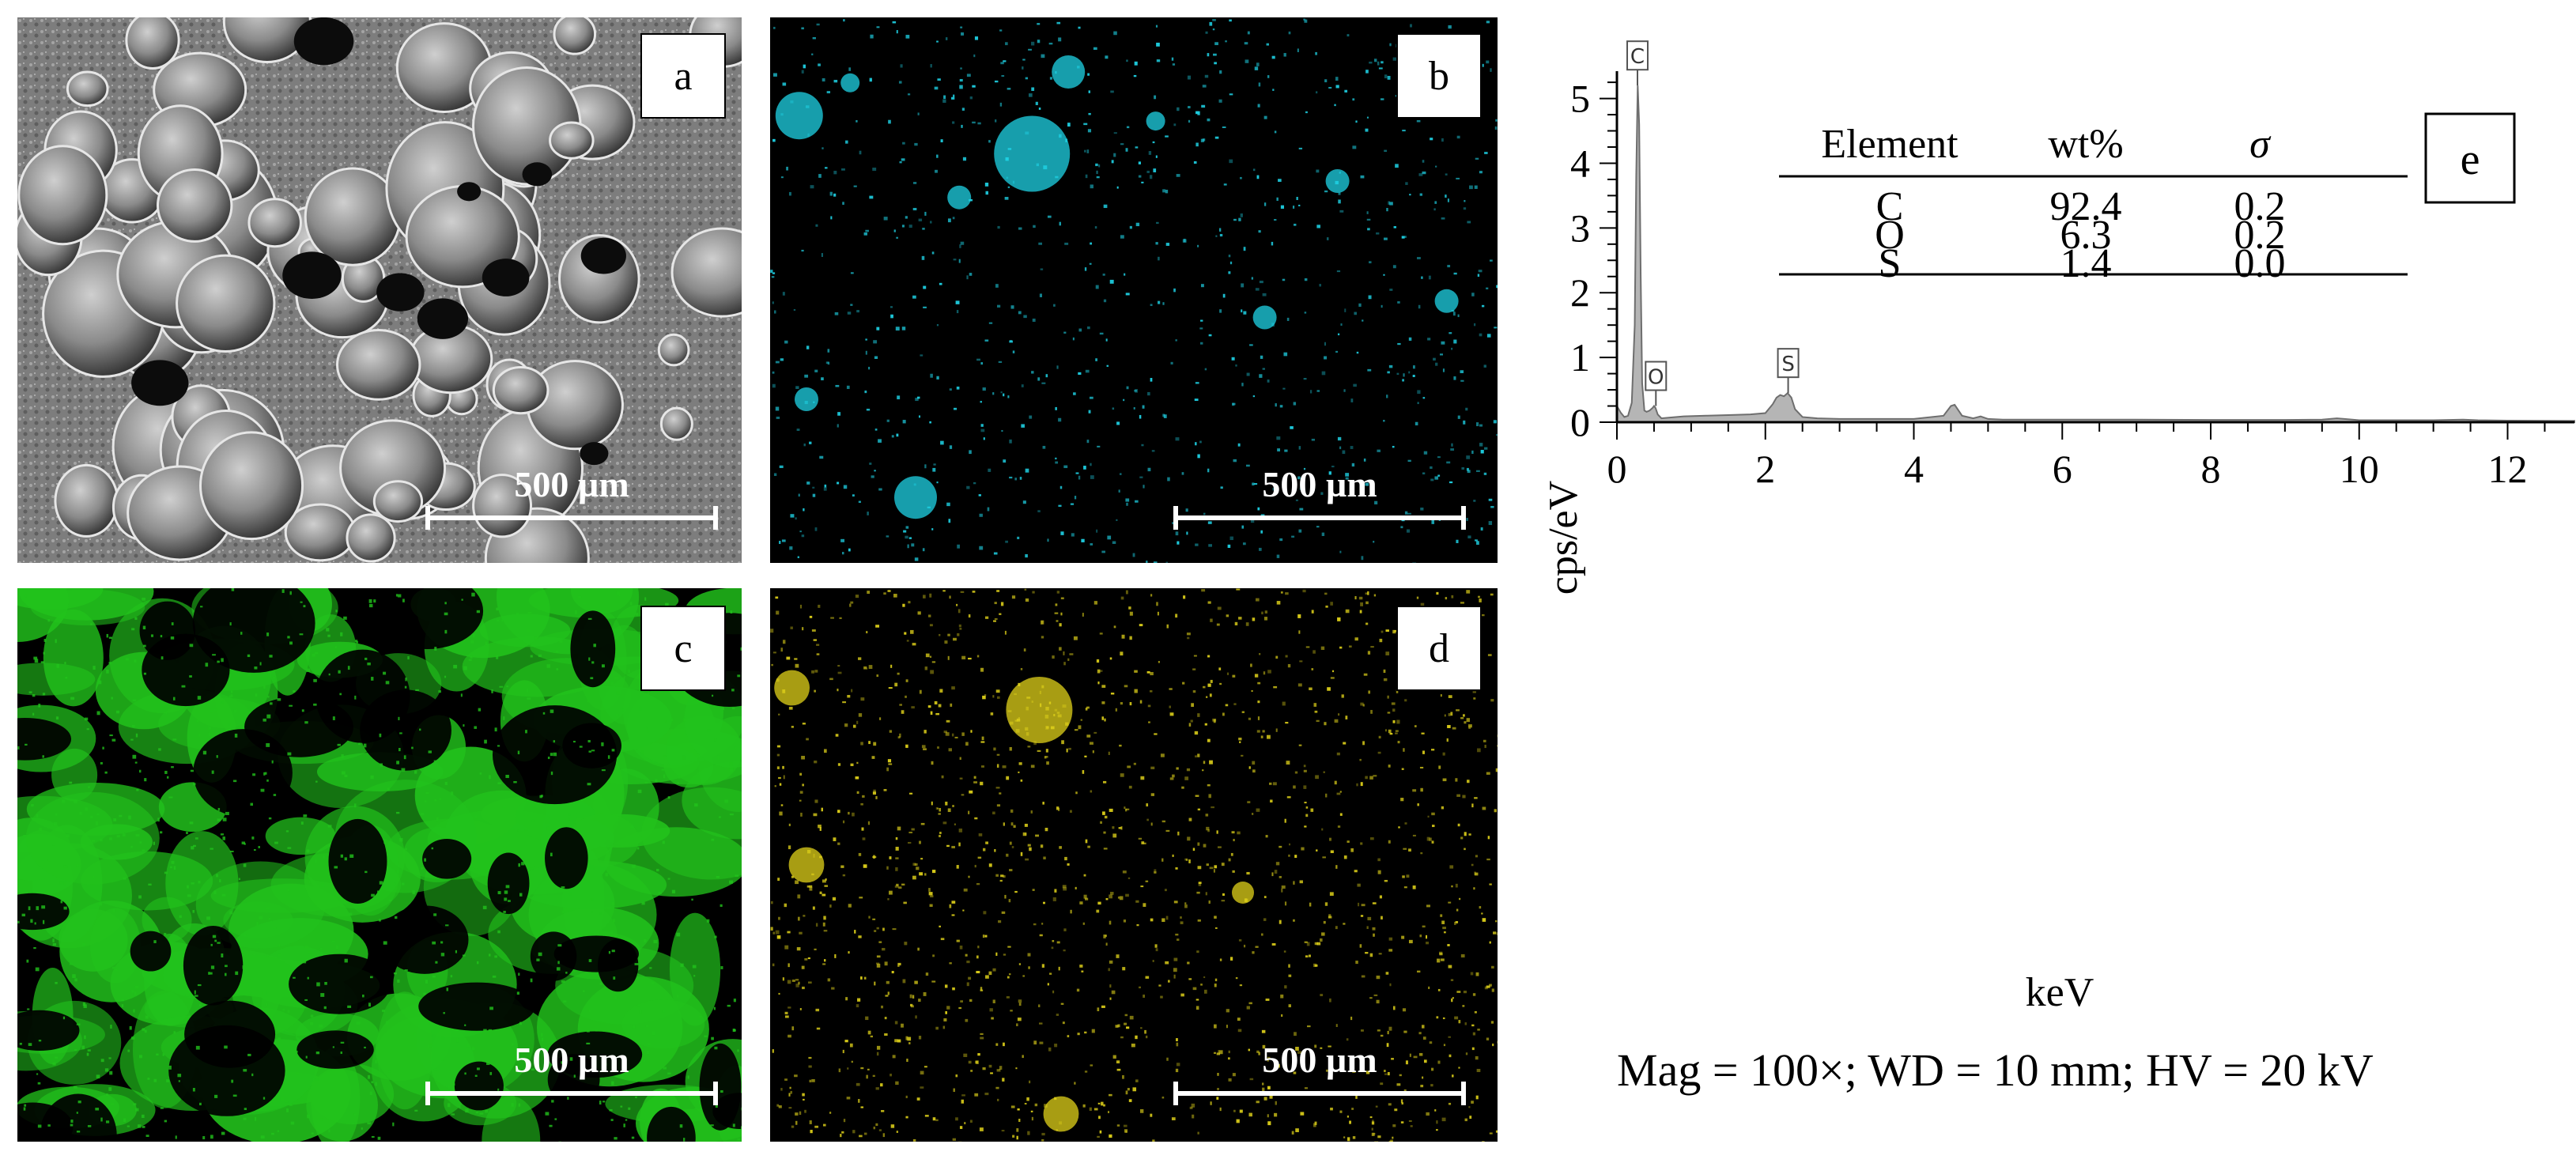  Describe the element at coordinates (1656, 378) in the screenshot. I see `peak-label-text: O` at that location.